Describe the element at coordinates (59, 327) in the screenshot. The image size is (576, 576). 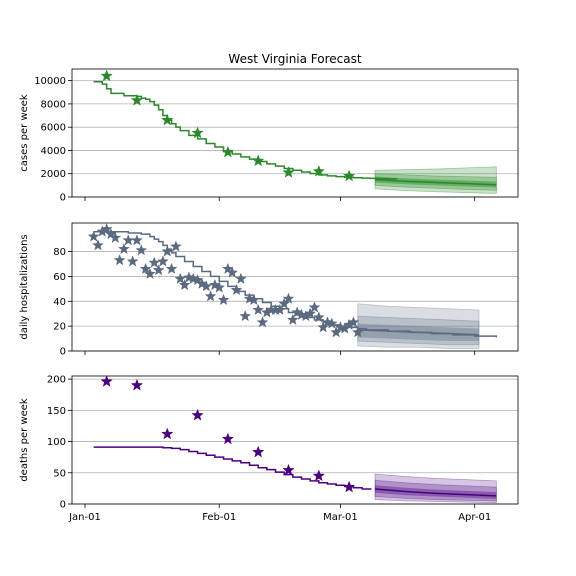
I see `y-tick-label: 20` at that location.